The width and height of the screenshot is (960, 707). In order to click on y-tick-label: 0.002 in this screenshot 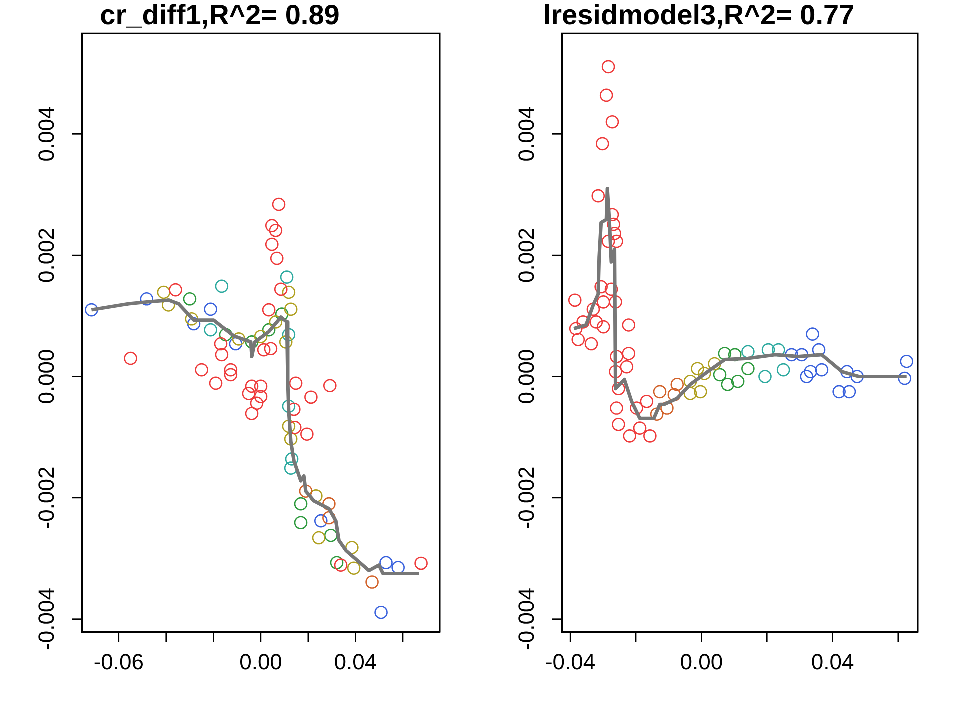, I will do `click(47, 256)`.